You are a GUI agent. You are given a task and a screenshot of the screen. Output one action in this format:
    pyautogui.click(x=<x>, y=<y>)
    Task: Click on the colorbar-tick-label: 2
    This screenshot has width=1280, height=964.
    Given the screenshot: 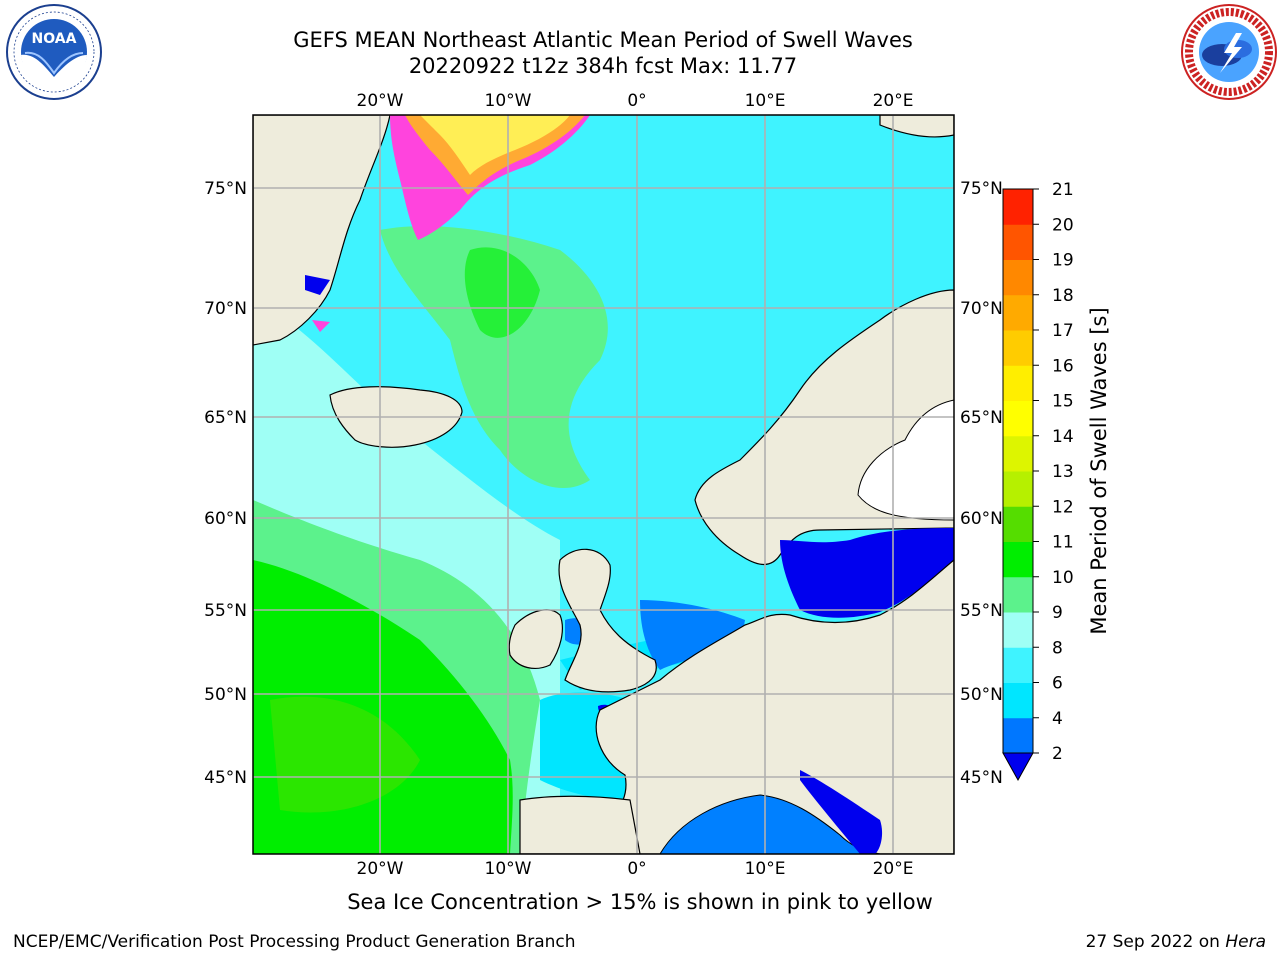 What is the action you would take?
    pyautogui.click(x=1057, y=754)
    